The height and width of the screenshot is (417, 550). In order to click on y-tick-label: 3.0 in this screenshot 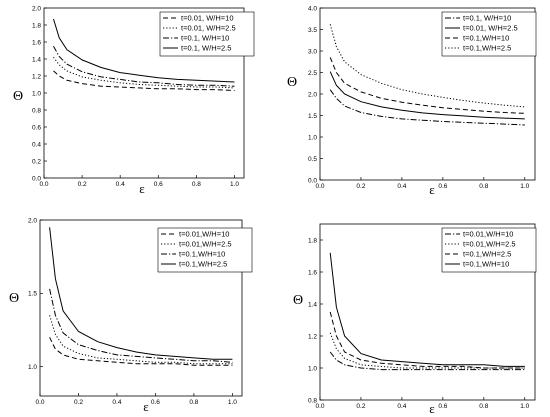, I will do `click(312, 51)`.